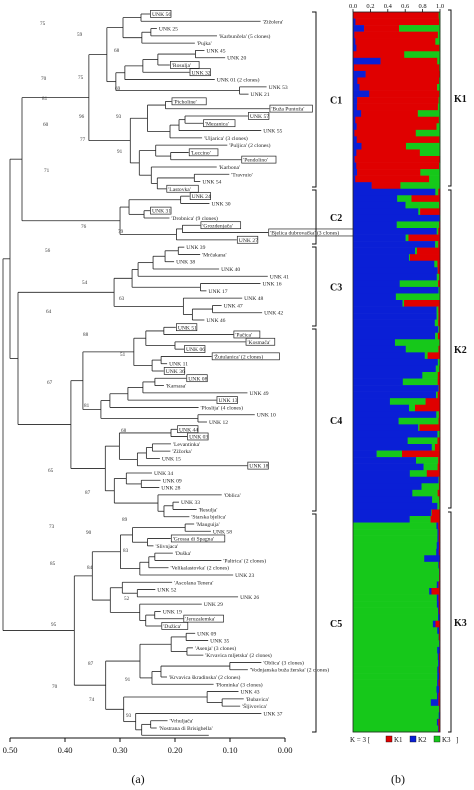 Image resolution: width=474 pixels, height=790 pixels. I want to click on axis-tick-label: 0.40, so click(65, 750).